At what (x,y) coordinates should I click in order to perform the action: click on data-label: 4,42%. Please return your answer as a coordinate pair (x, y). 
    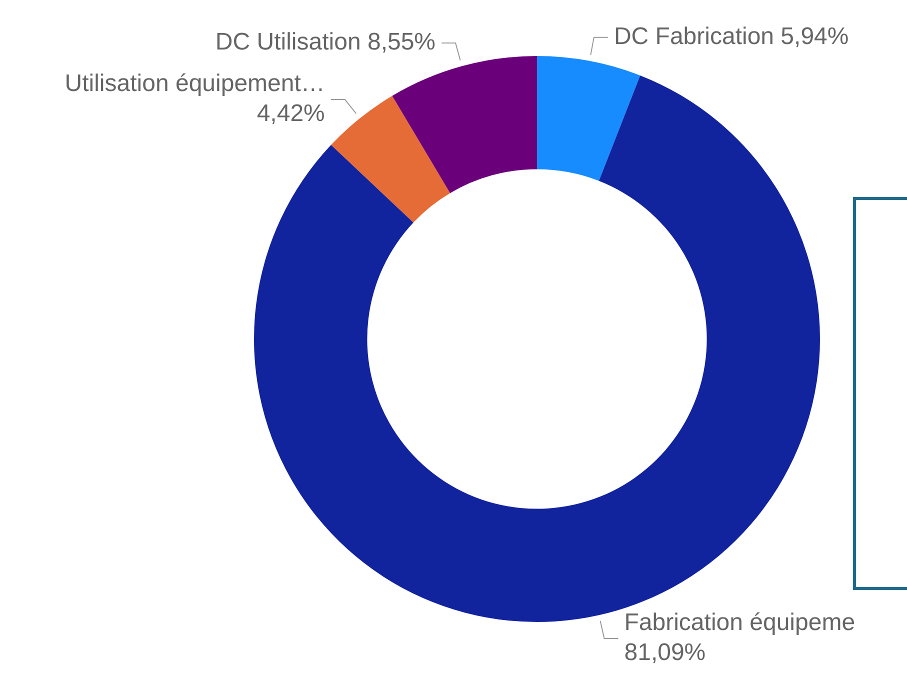
    Looking at the image, I should click on (290, 114).